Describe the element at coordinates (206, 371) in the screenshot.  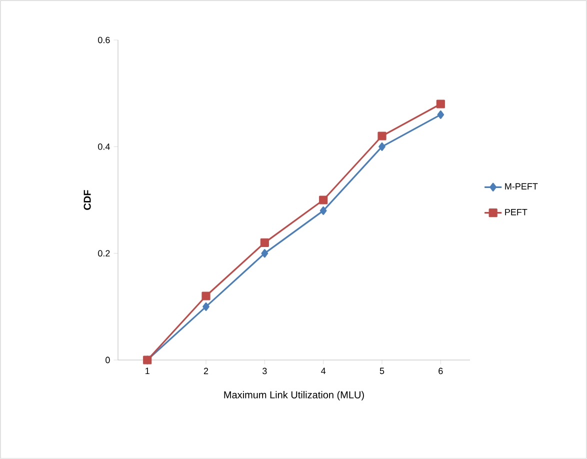
I see `x-tick-label: 2` at that location.